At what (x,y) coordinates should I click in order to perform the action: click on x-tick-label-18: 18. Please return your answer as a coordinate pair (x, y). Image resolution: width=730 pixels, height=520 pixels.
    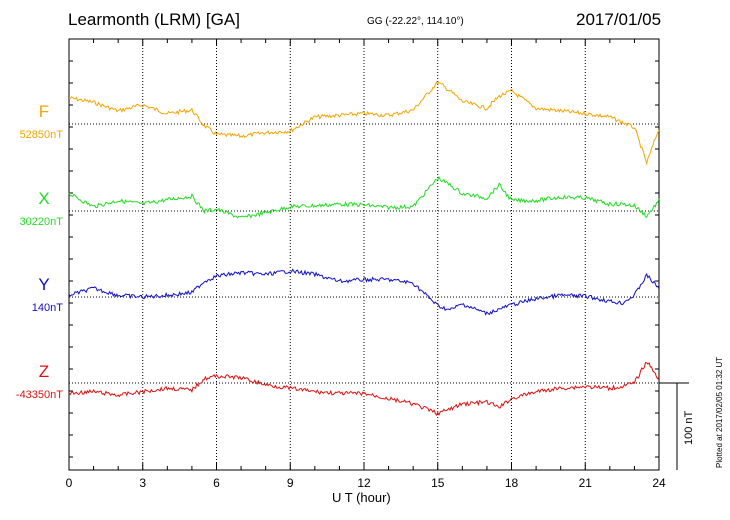
    Looking at the image, I should click on (512, 483).